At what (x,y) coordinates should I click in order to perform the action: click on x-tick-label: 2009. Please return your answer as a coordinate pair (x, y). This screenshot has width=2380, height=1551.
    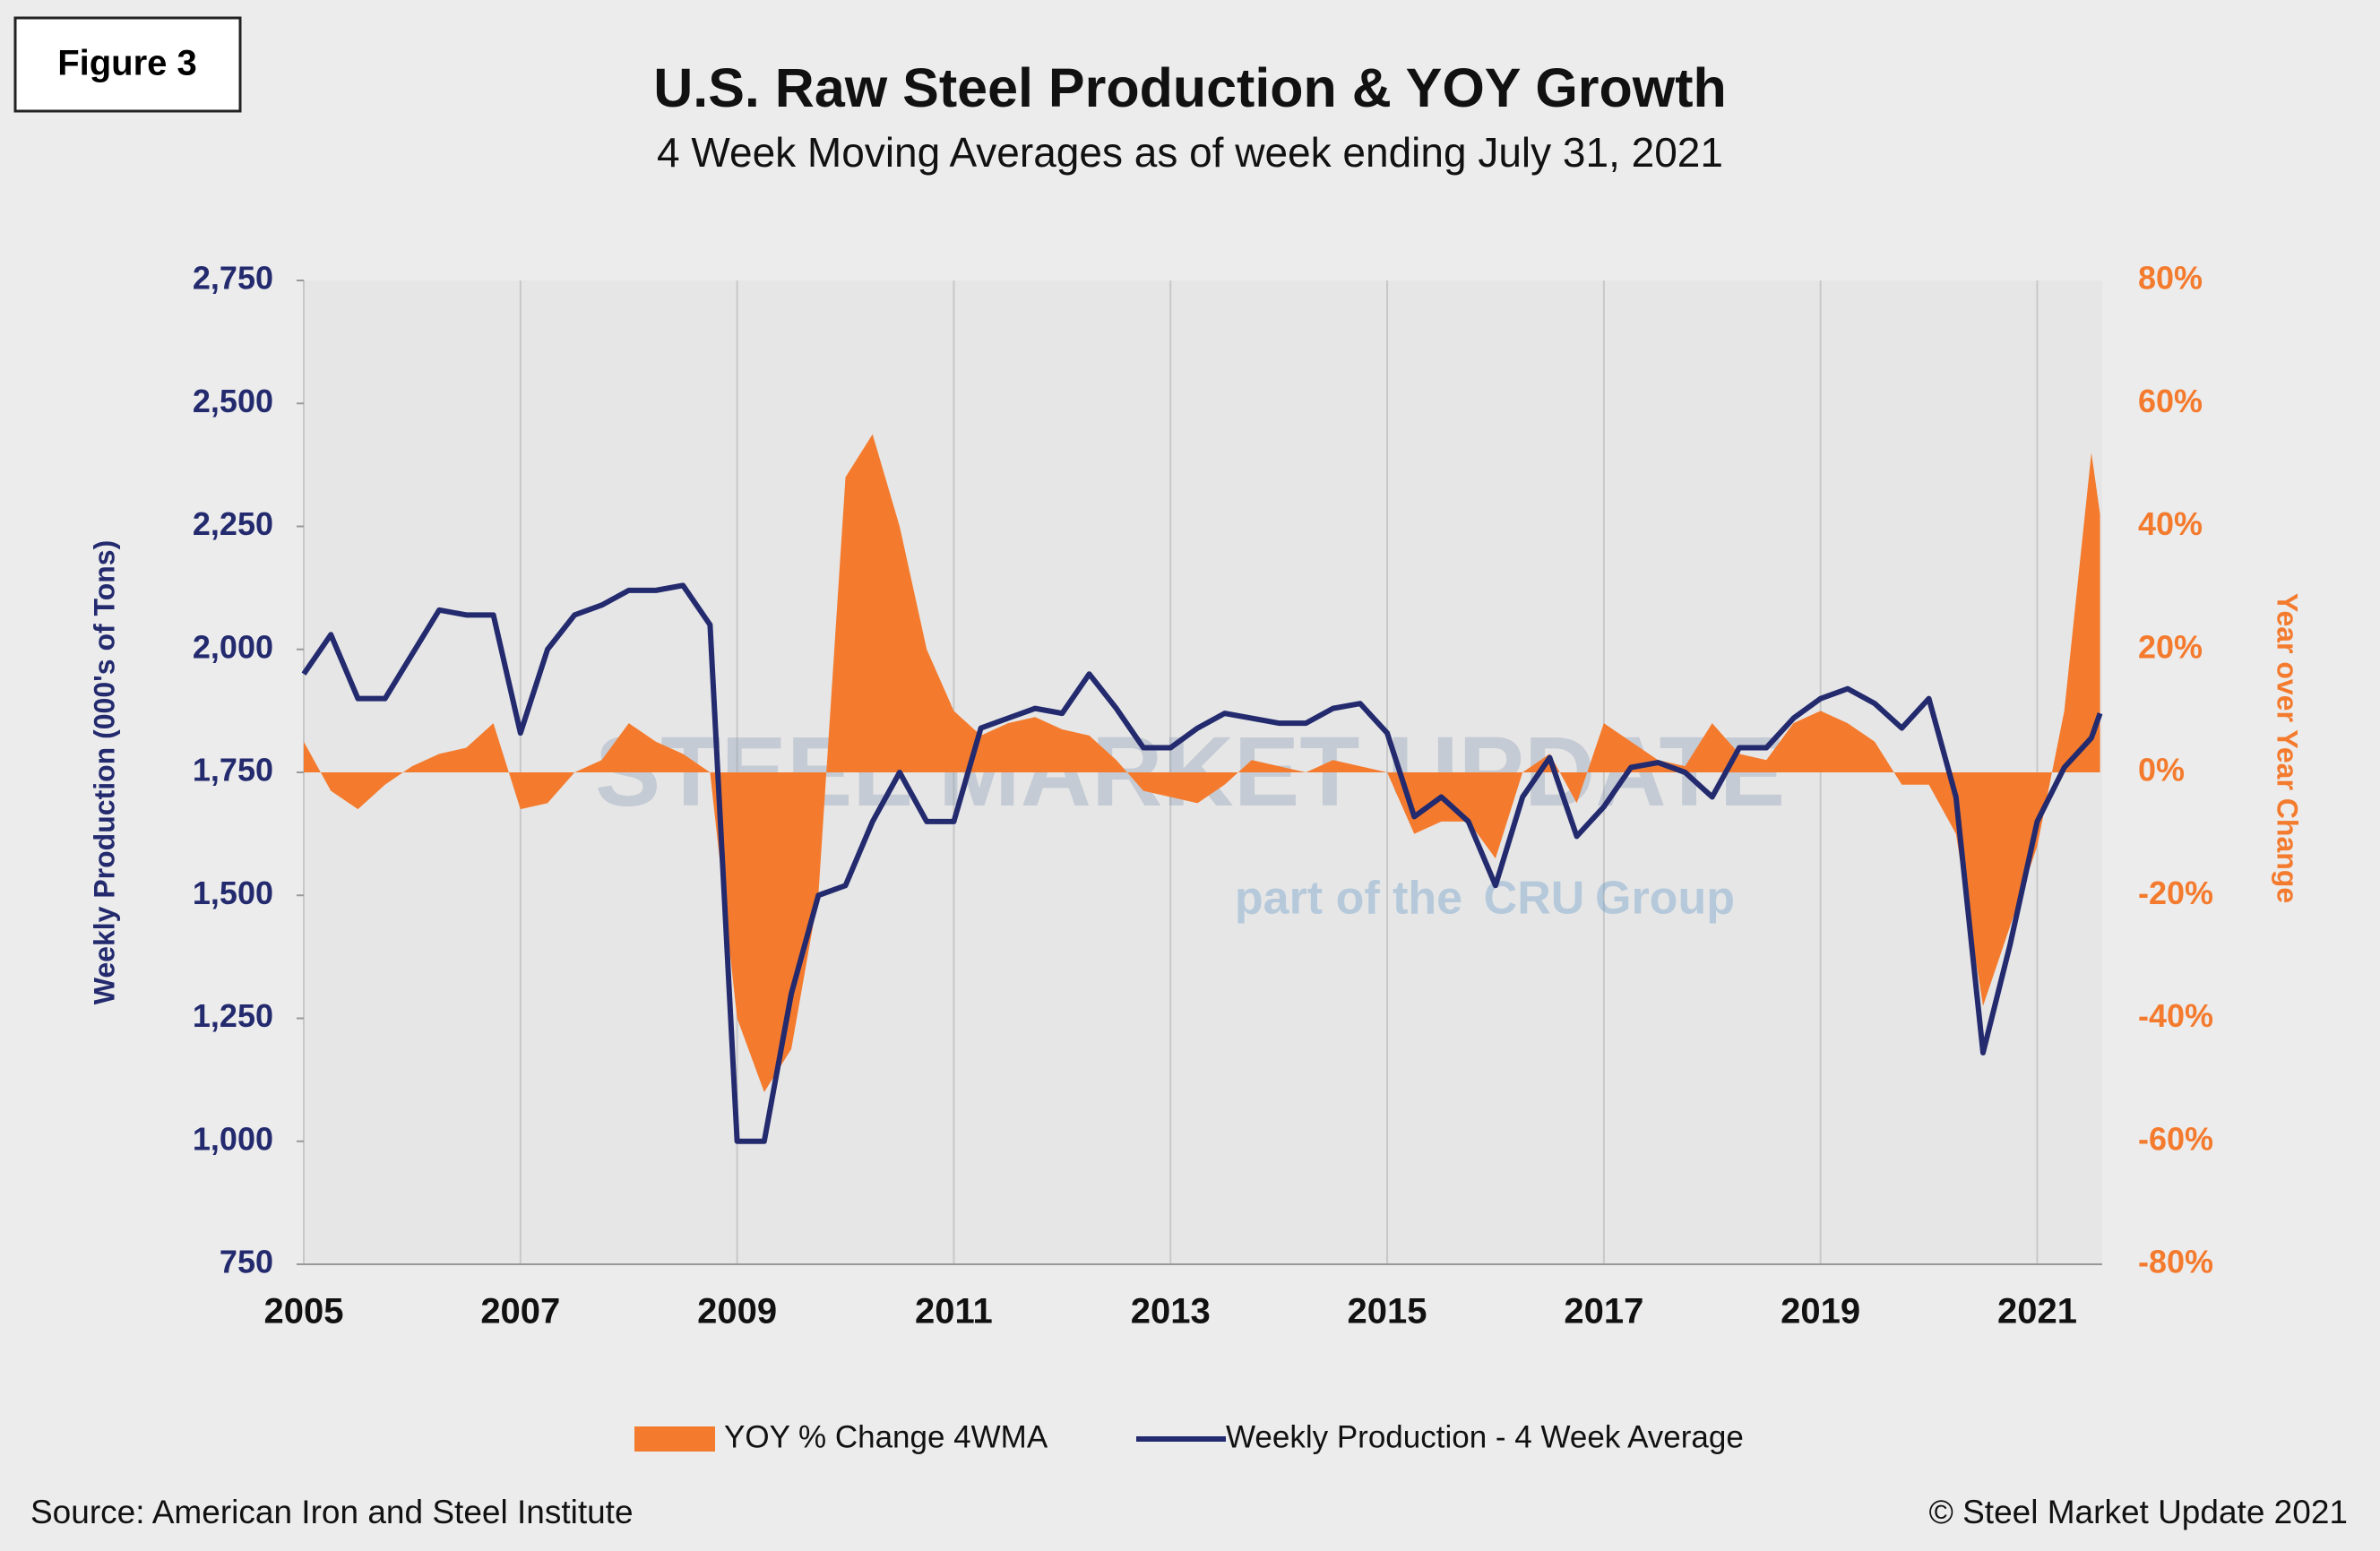
    Looking at the image, I should click on (737, 1311).